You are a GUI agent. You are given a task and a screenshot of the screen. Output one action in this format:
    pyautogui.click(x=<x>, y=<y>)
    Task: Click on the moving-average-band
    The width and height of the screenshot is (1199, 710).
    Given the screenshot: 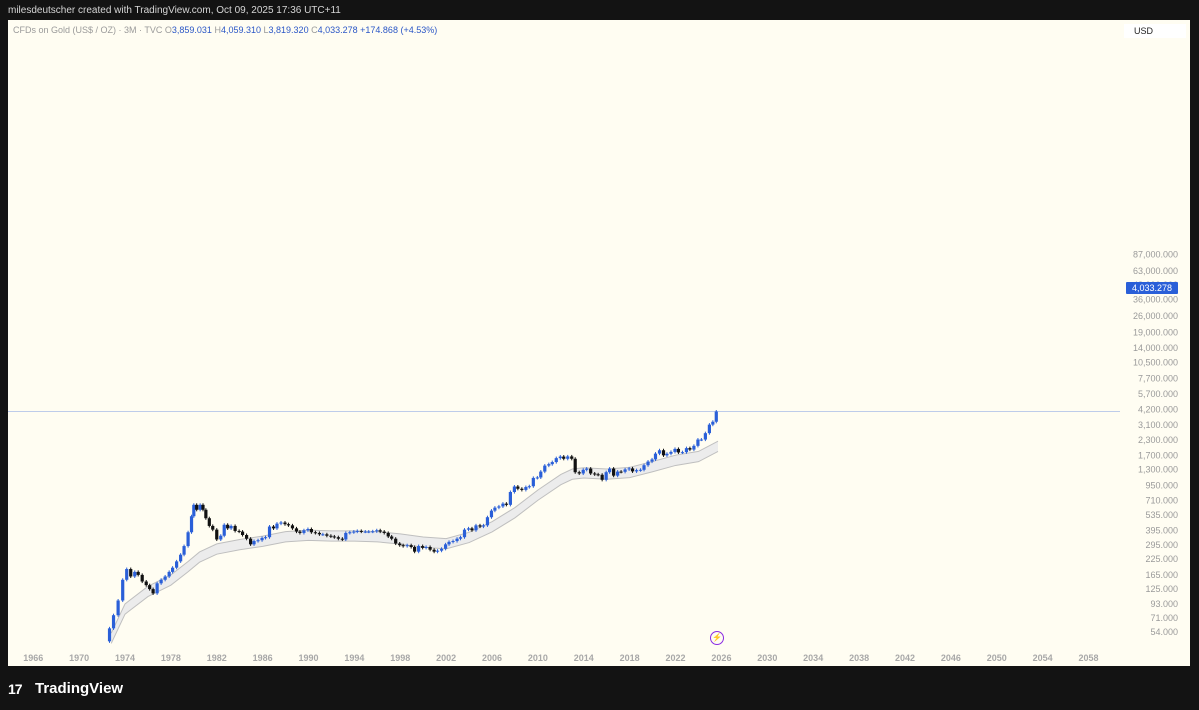 What is the action you would take?
    pyautogui.click(x=414, y=542)
    